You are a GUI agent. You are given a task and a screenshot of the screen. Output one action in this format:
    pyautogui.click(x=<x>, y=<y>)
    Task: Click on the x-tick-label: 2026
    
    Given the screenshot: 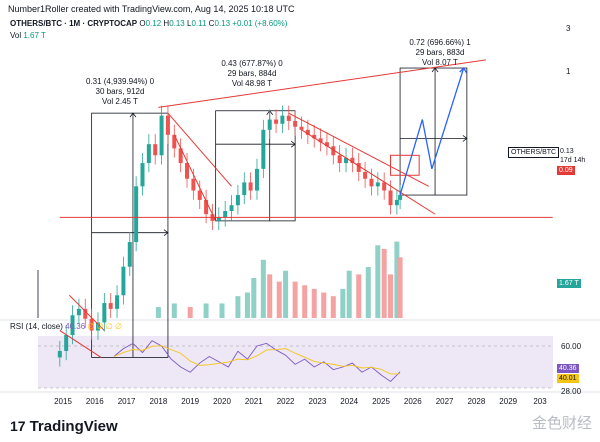 What is the action you would take?
    pyautogui.click(x=413, y=401)
    